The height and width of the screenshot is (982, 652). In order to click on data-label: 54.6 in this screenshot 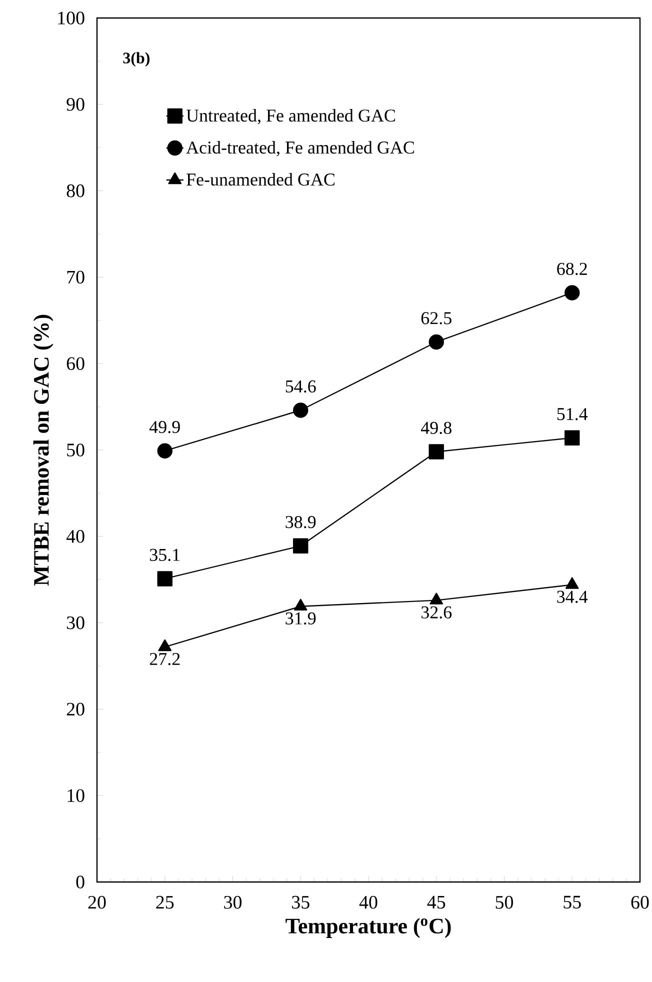, I will do `click(301, 386)`.